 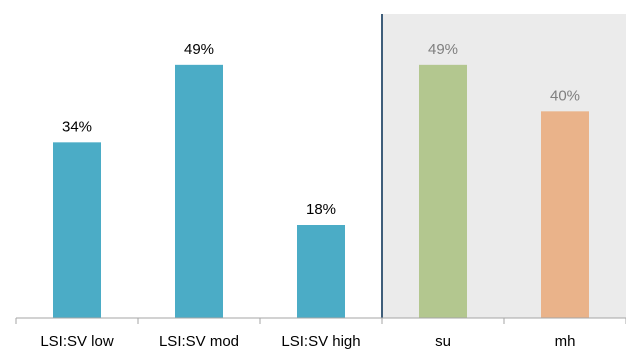 What do you see at coordinates (321, 271) in the screenshot?
I see `bar-lsi-sv-high` at bounding box center [321, 271].